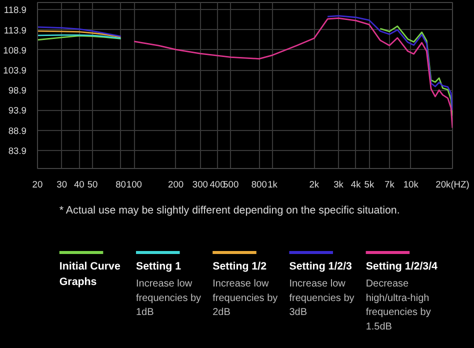  I want to click on y-tick-label: 113.9, so click(15, 30).